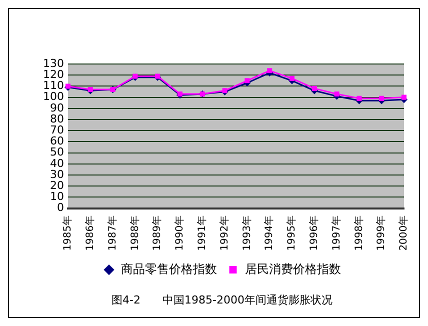 This screenshot has width=428, height=326. Describe the element at coordinates (53, 97) in the screenshot. I see `y-tick-label: 100` at that location.